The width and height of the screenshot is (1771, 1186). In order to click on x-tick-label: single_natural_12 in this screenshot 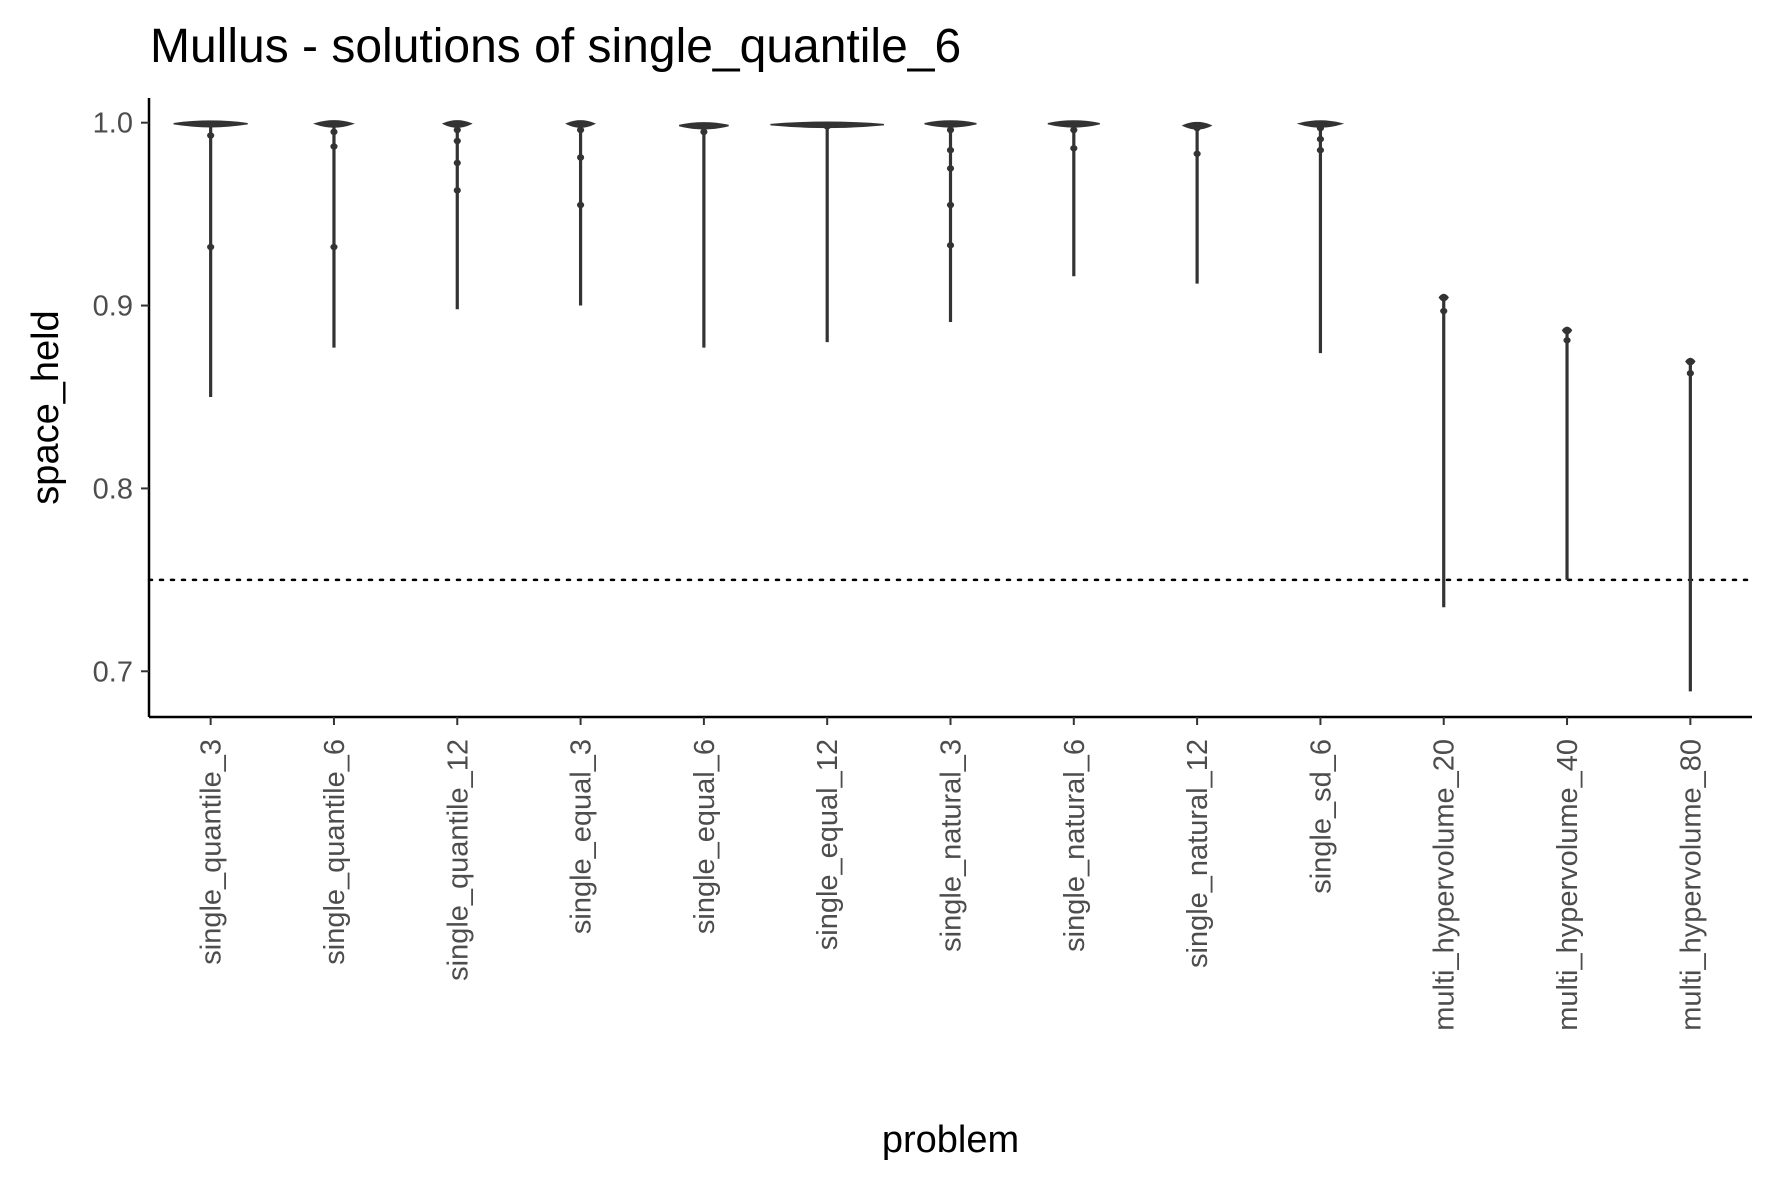, I will do `click(1198, 853)`.